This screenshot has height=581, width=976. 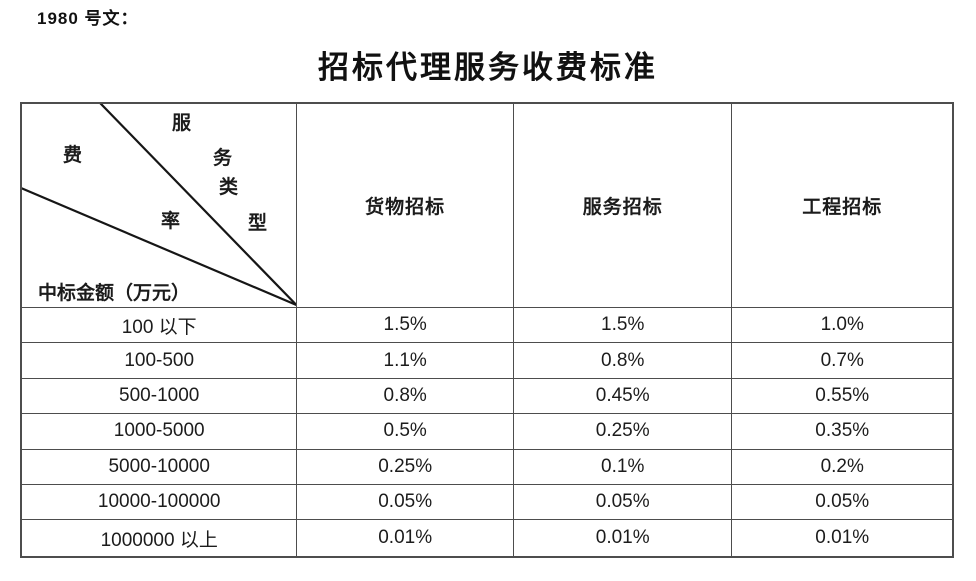 What do you see at coordinates (405, 396) in the screenshot?
I see `rate-cell-goods: 0.8%` at bounding box center [405, 396].